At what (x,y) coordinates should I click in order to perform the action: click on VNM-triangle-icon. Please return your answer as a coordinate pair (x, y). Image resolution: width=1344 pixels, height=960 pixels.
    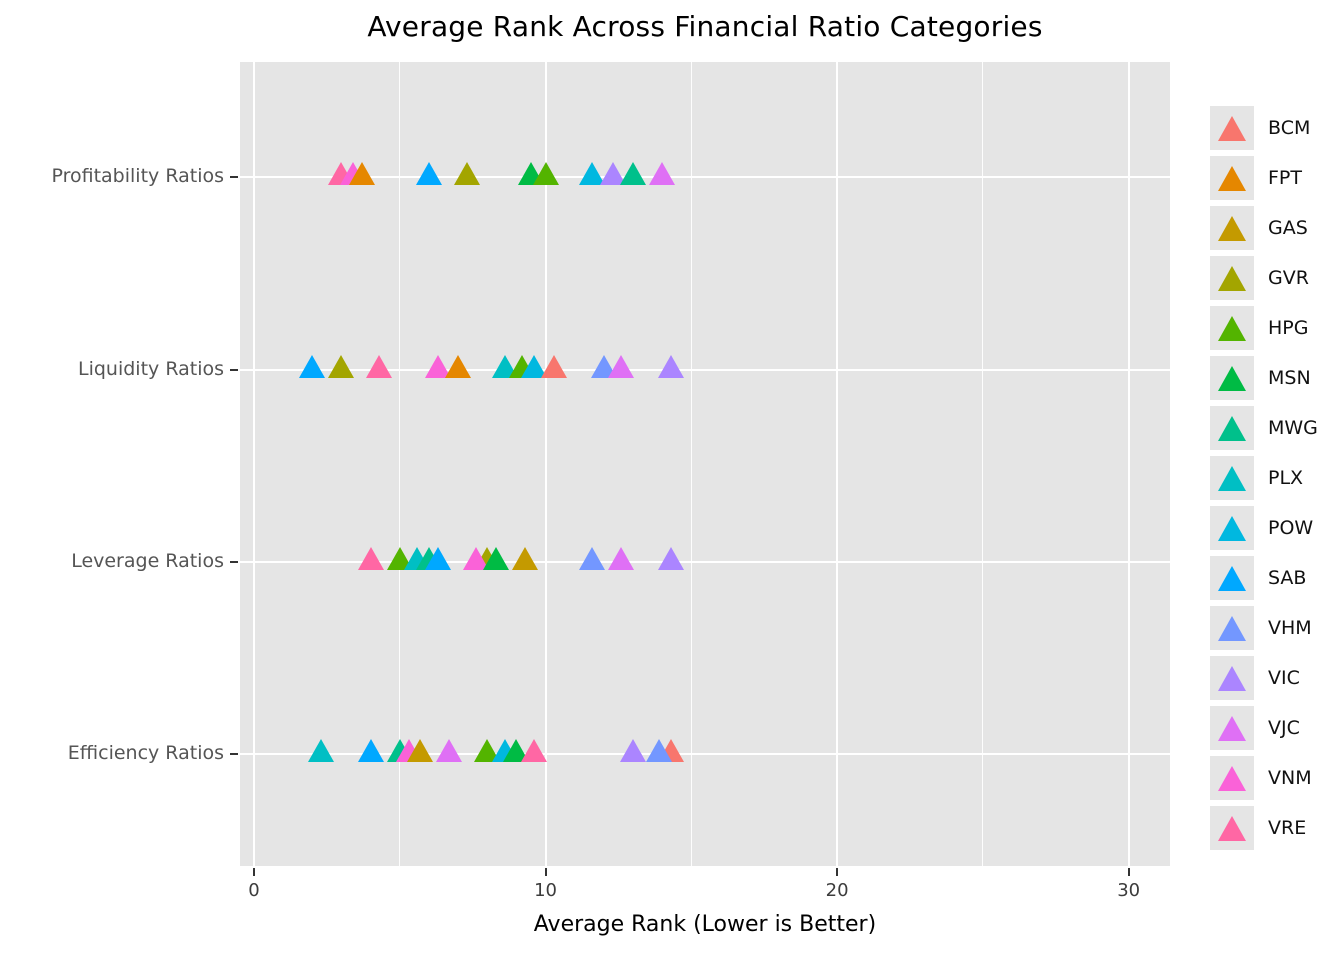
    Looking at the image, I should click on (1232, 778).